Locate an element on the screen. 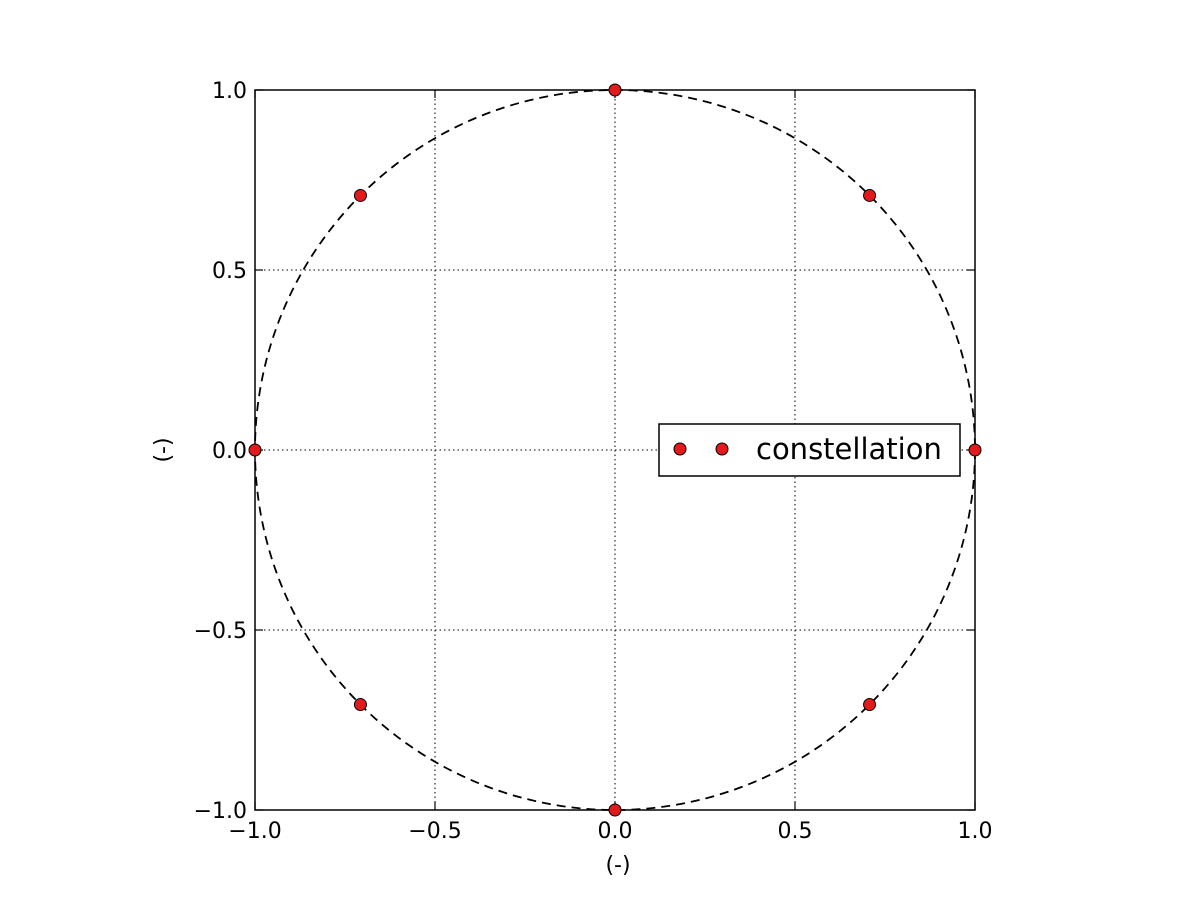 This screenshot has width=1200, height=900. legend-label: constellation is located at coordinates (849, 449).